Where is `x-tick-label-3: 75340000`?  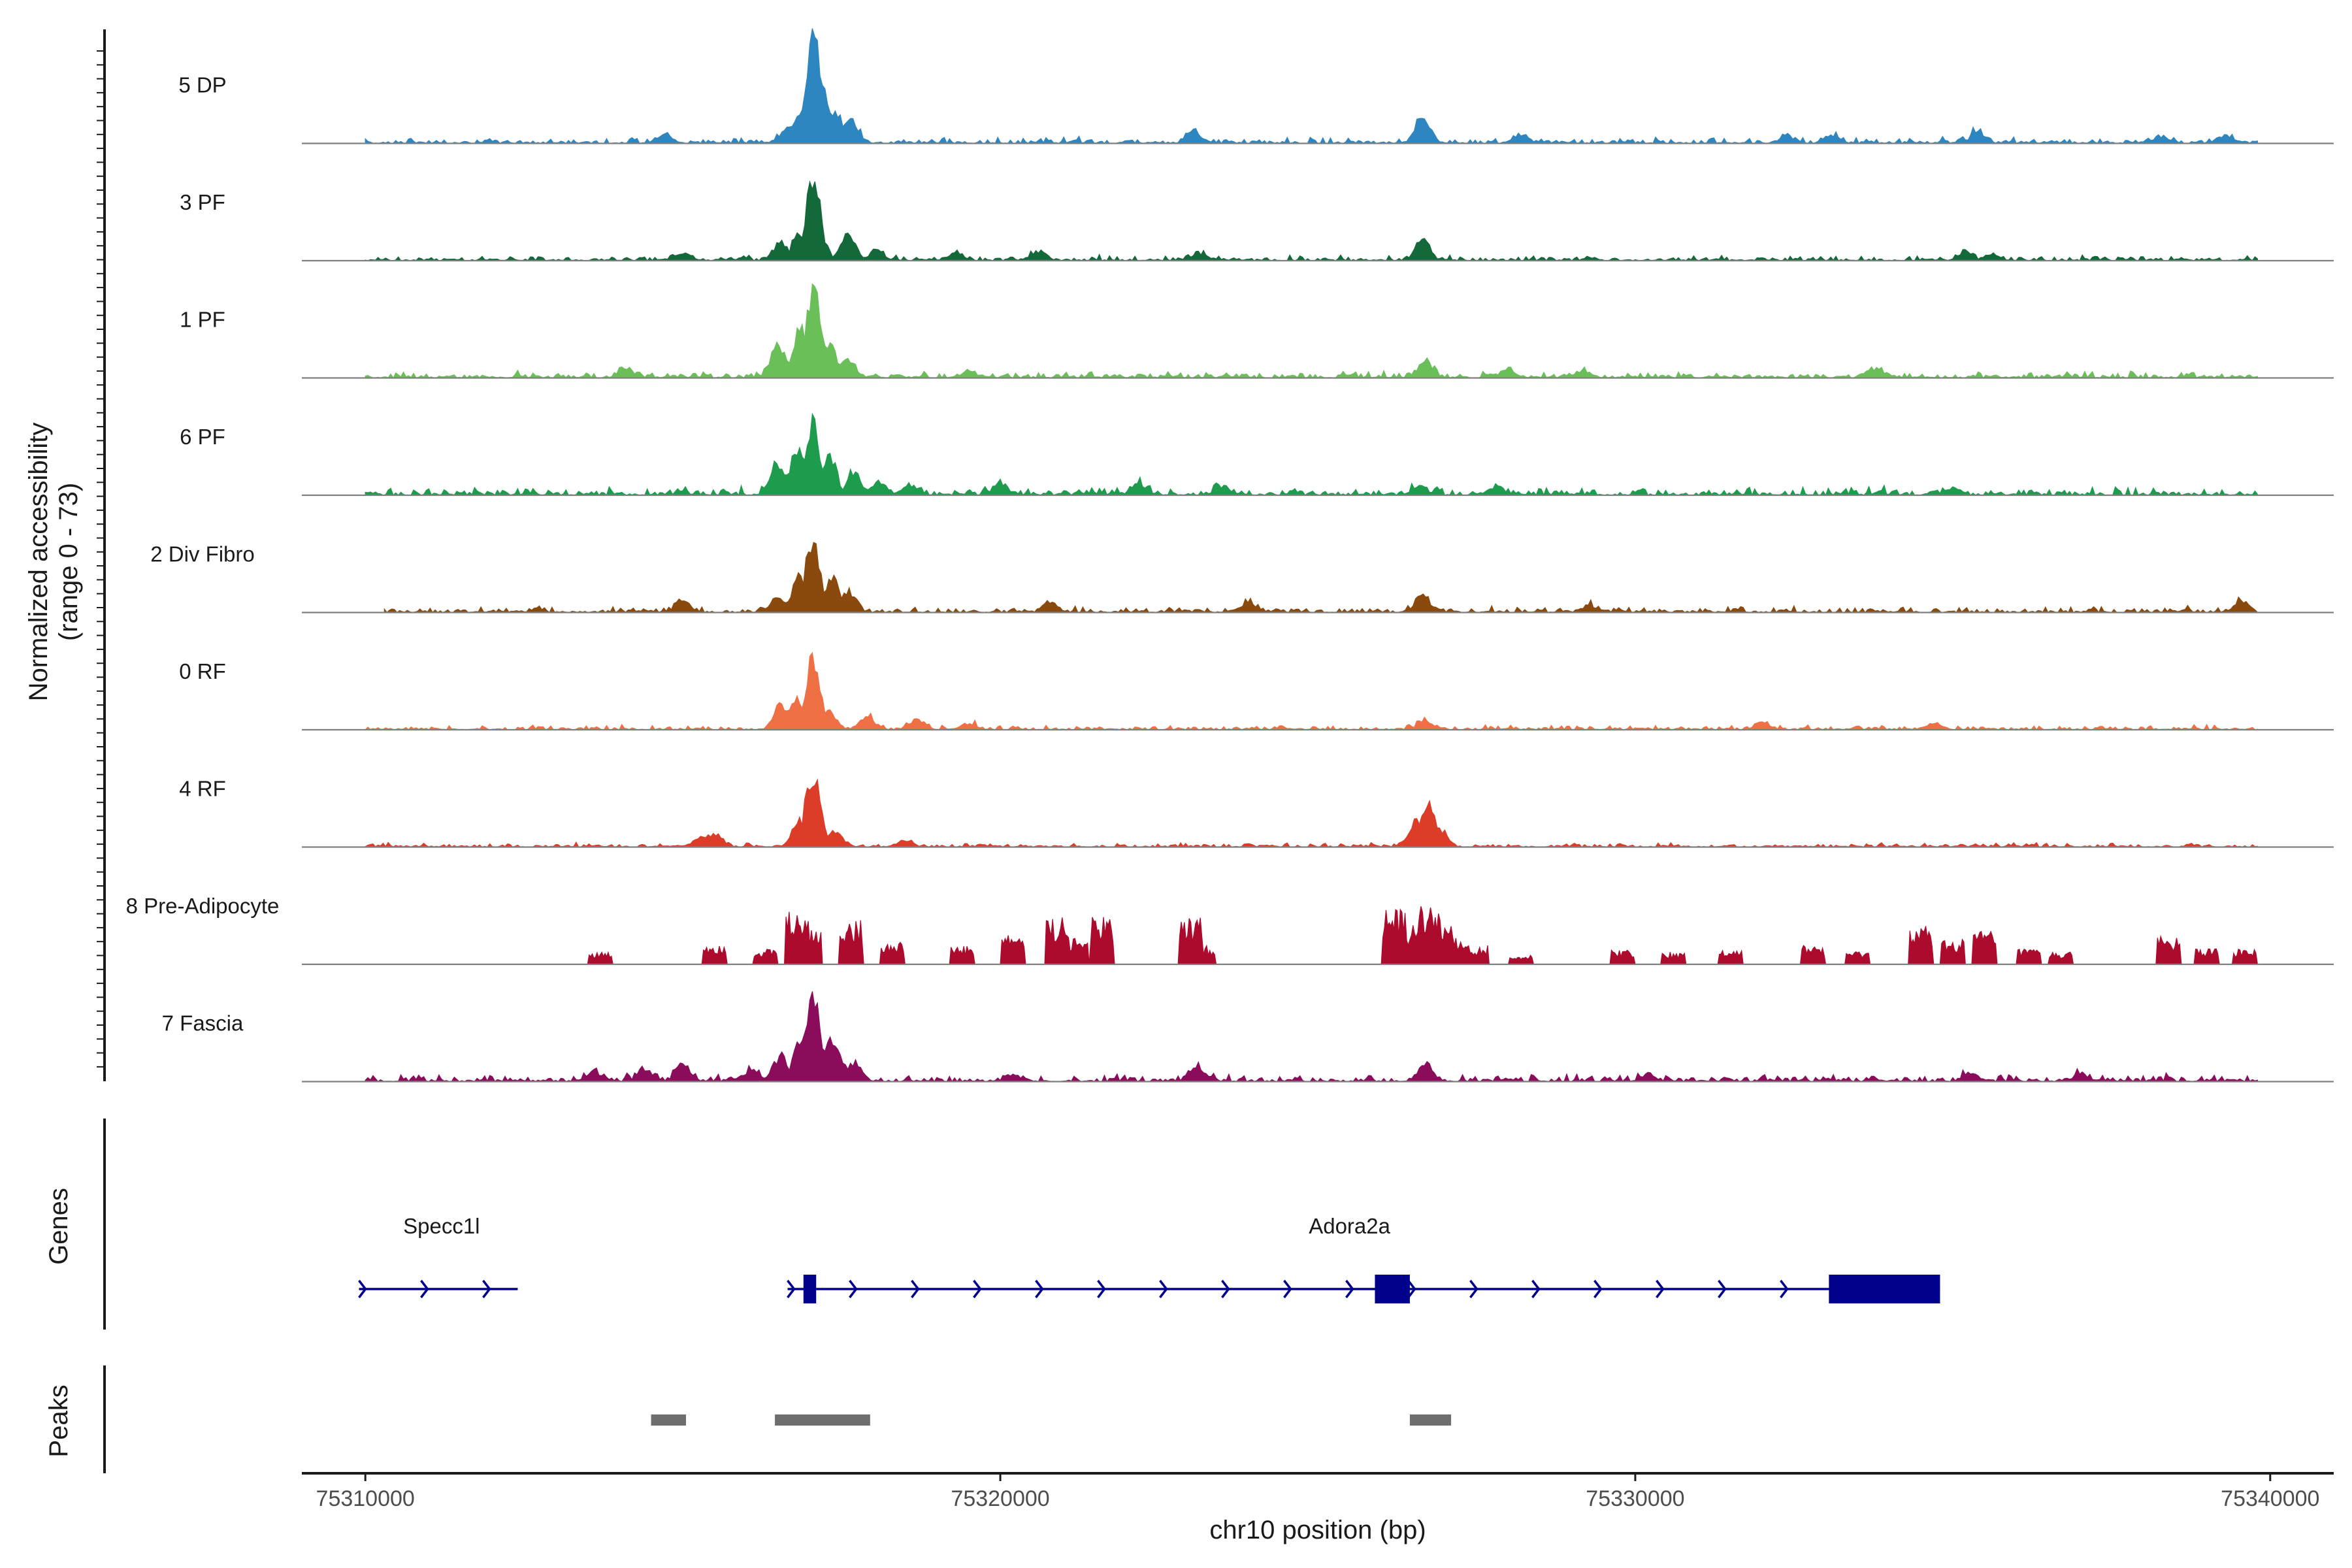 x-tick-label-3: 75340000 is located at coordinates (2270, 1498).